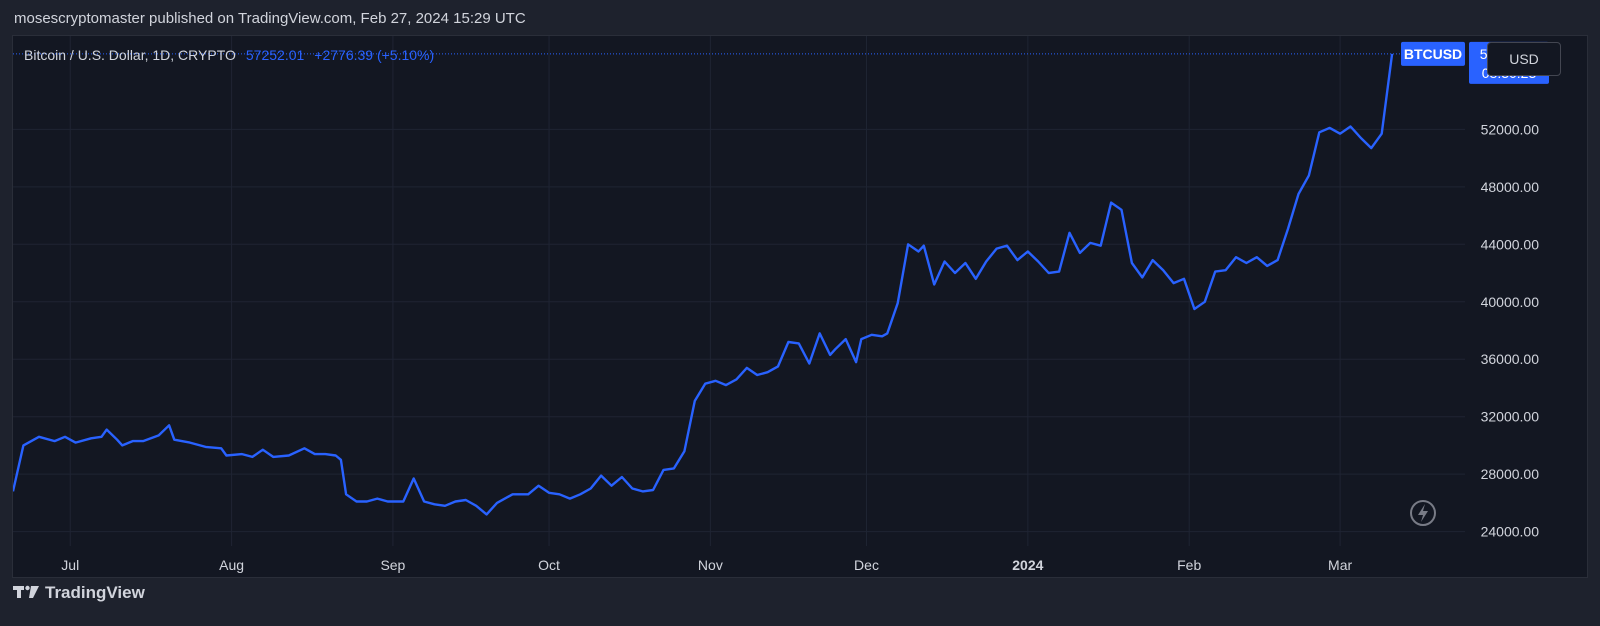  I want to click on tradingview-logo-icon, so click(26, 593).